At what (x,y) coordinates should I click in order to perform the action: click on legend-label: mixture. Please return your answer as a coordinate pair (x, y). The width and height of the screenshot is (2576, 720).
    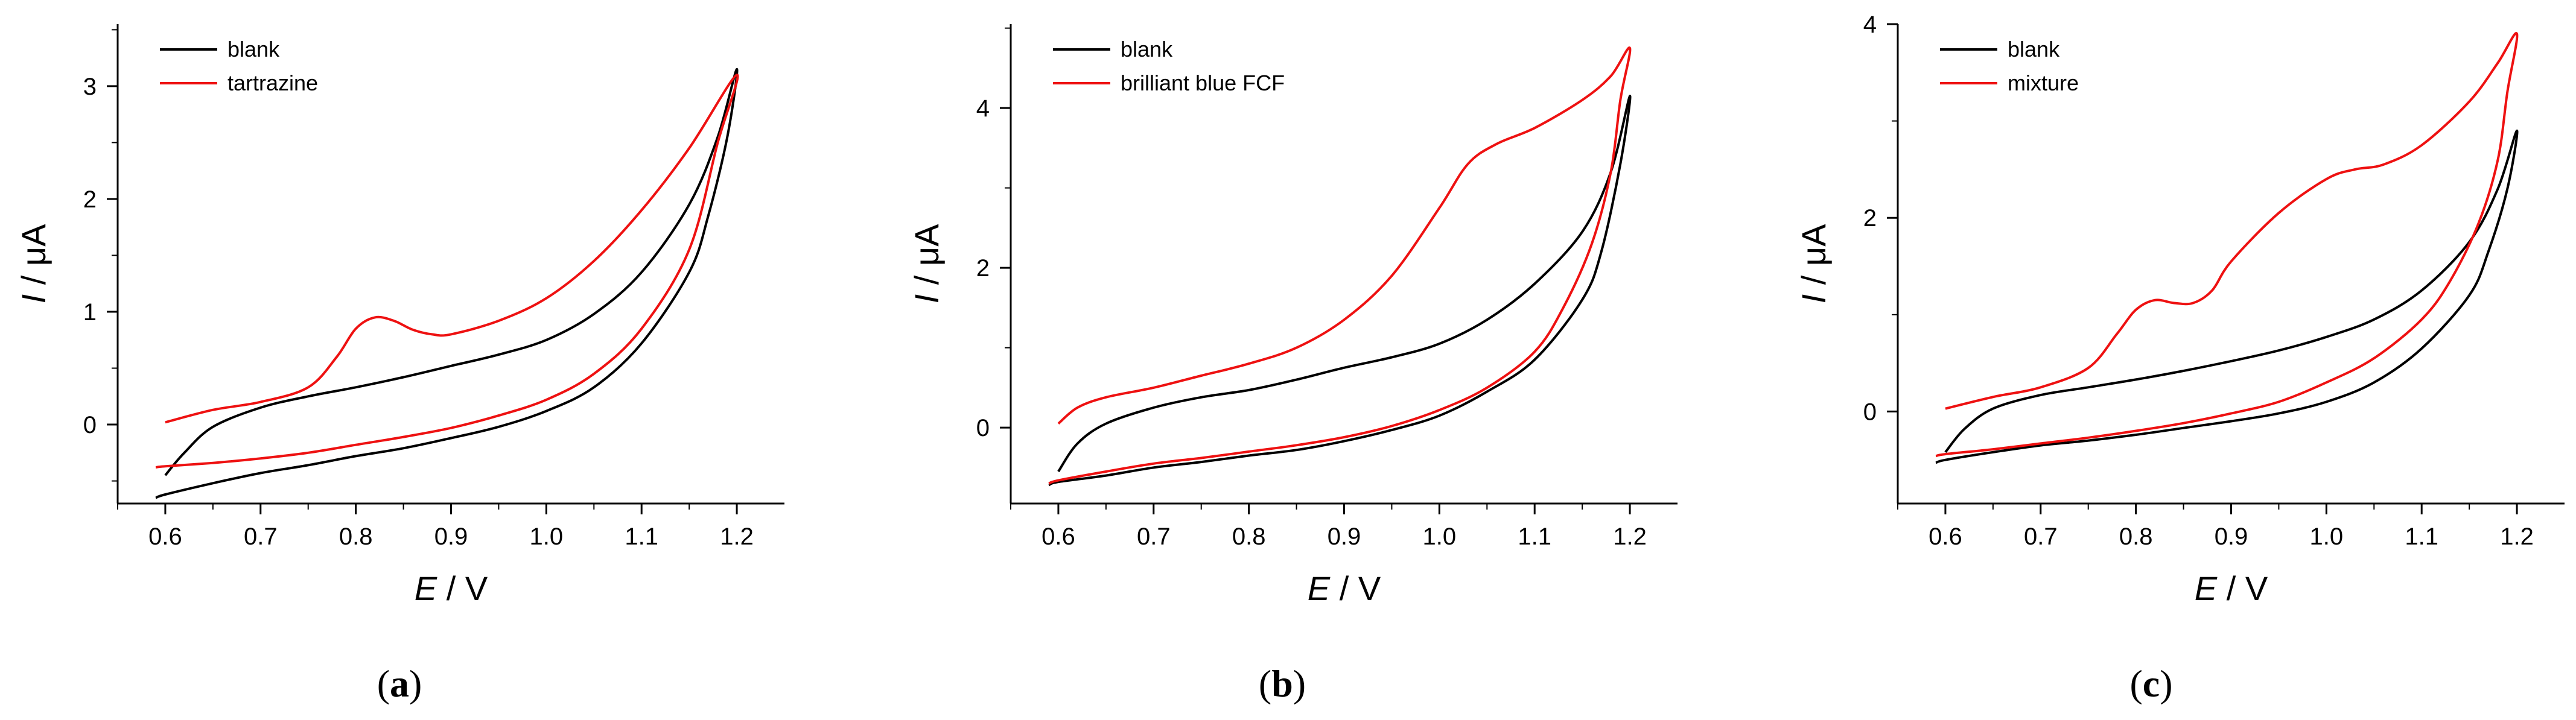
    Looking at the image, I should click on (2044, 83).